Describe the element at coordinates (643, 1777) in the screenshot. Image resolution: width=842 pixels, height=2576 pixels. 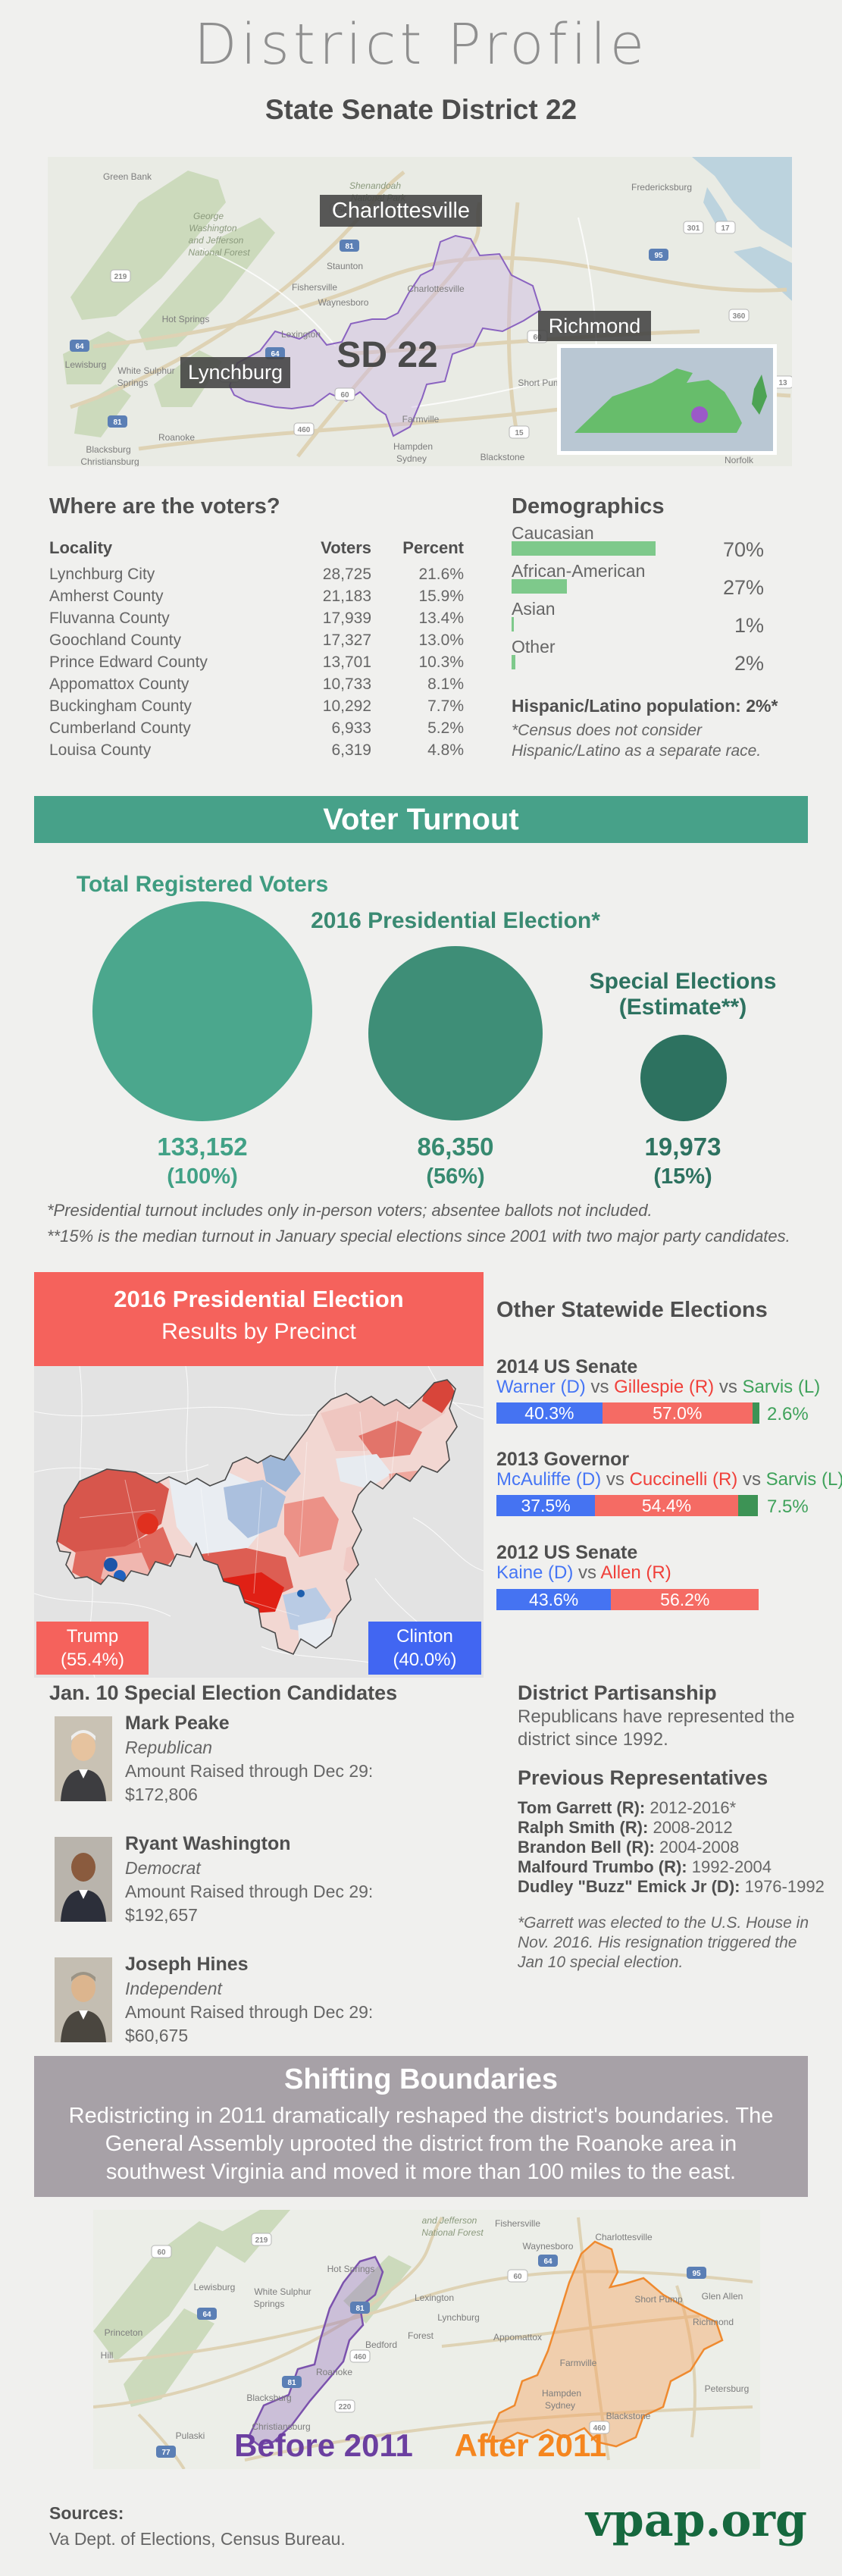
I see `previous-reps-heading: Previous Representatives` at that location.